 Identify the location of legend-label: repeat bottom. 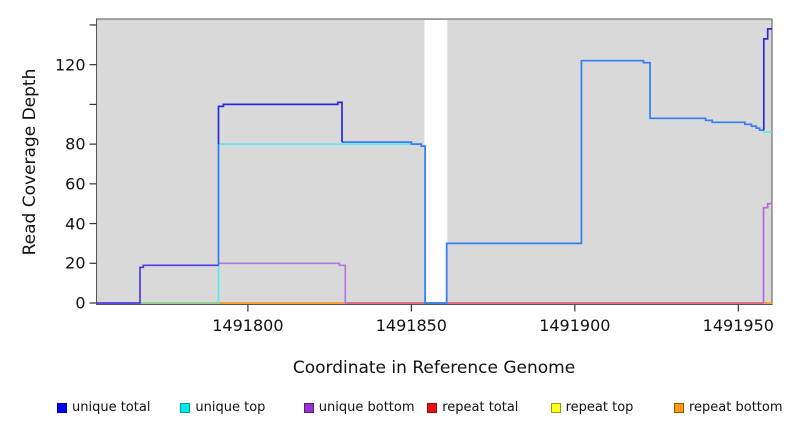
(736, 407).